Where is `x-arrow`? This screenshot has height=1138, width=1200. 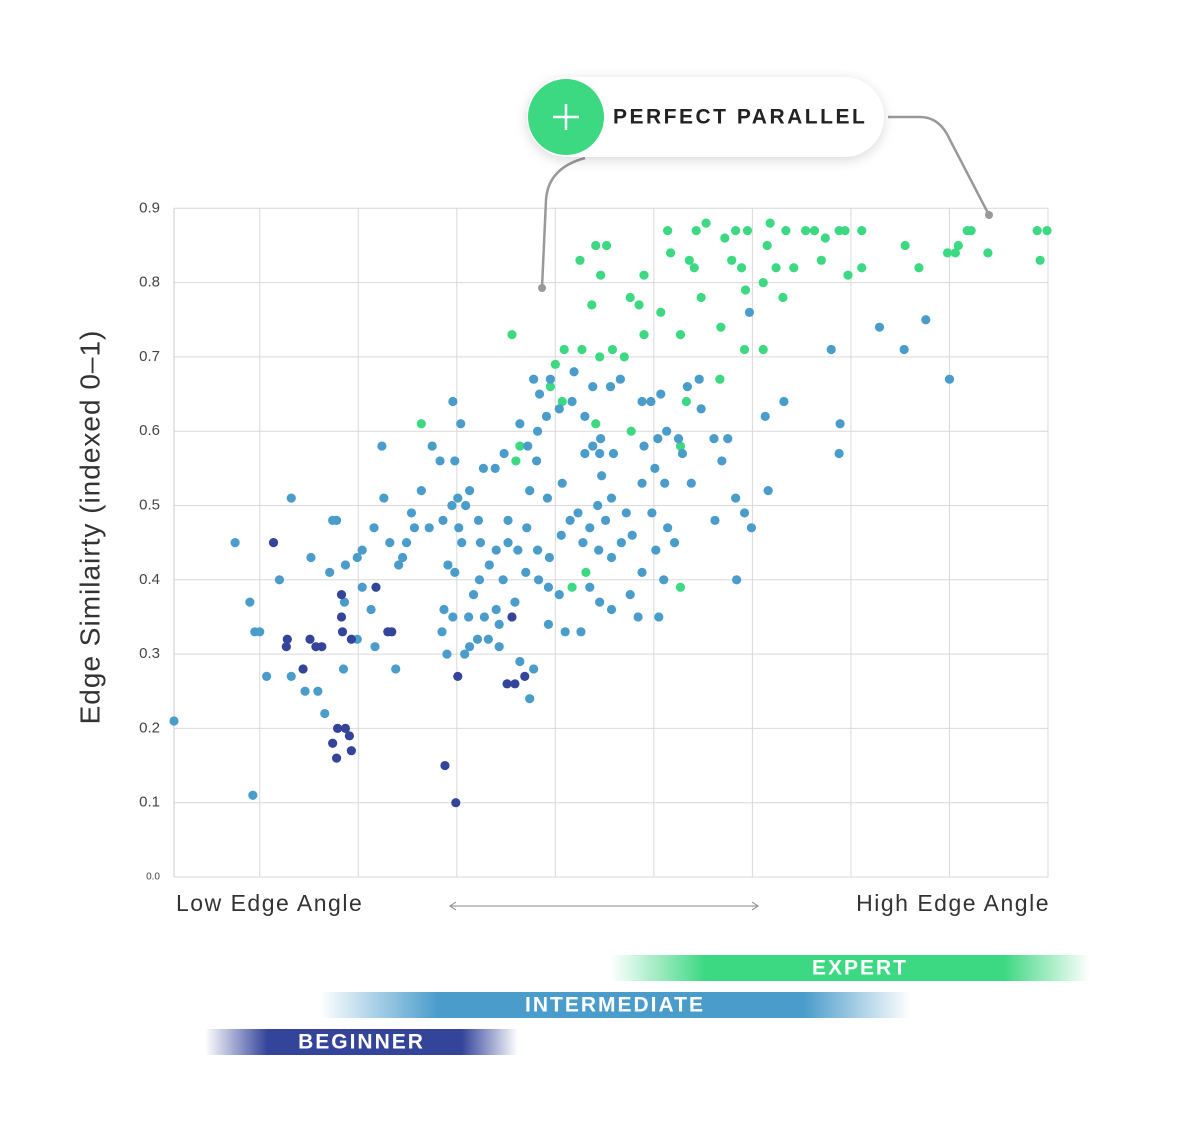 x-arrow is located at coordinates (604, 906).